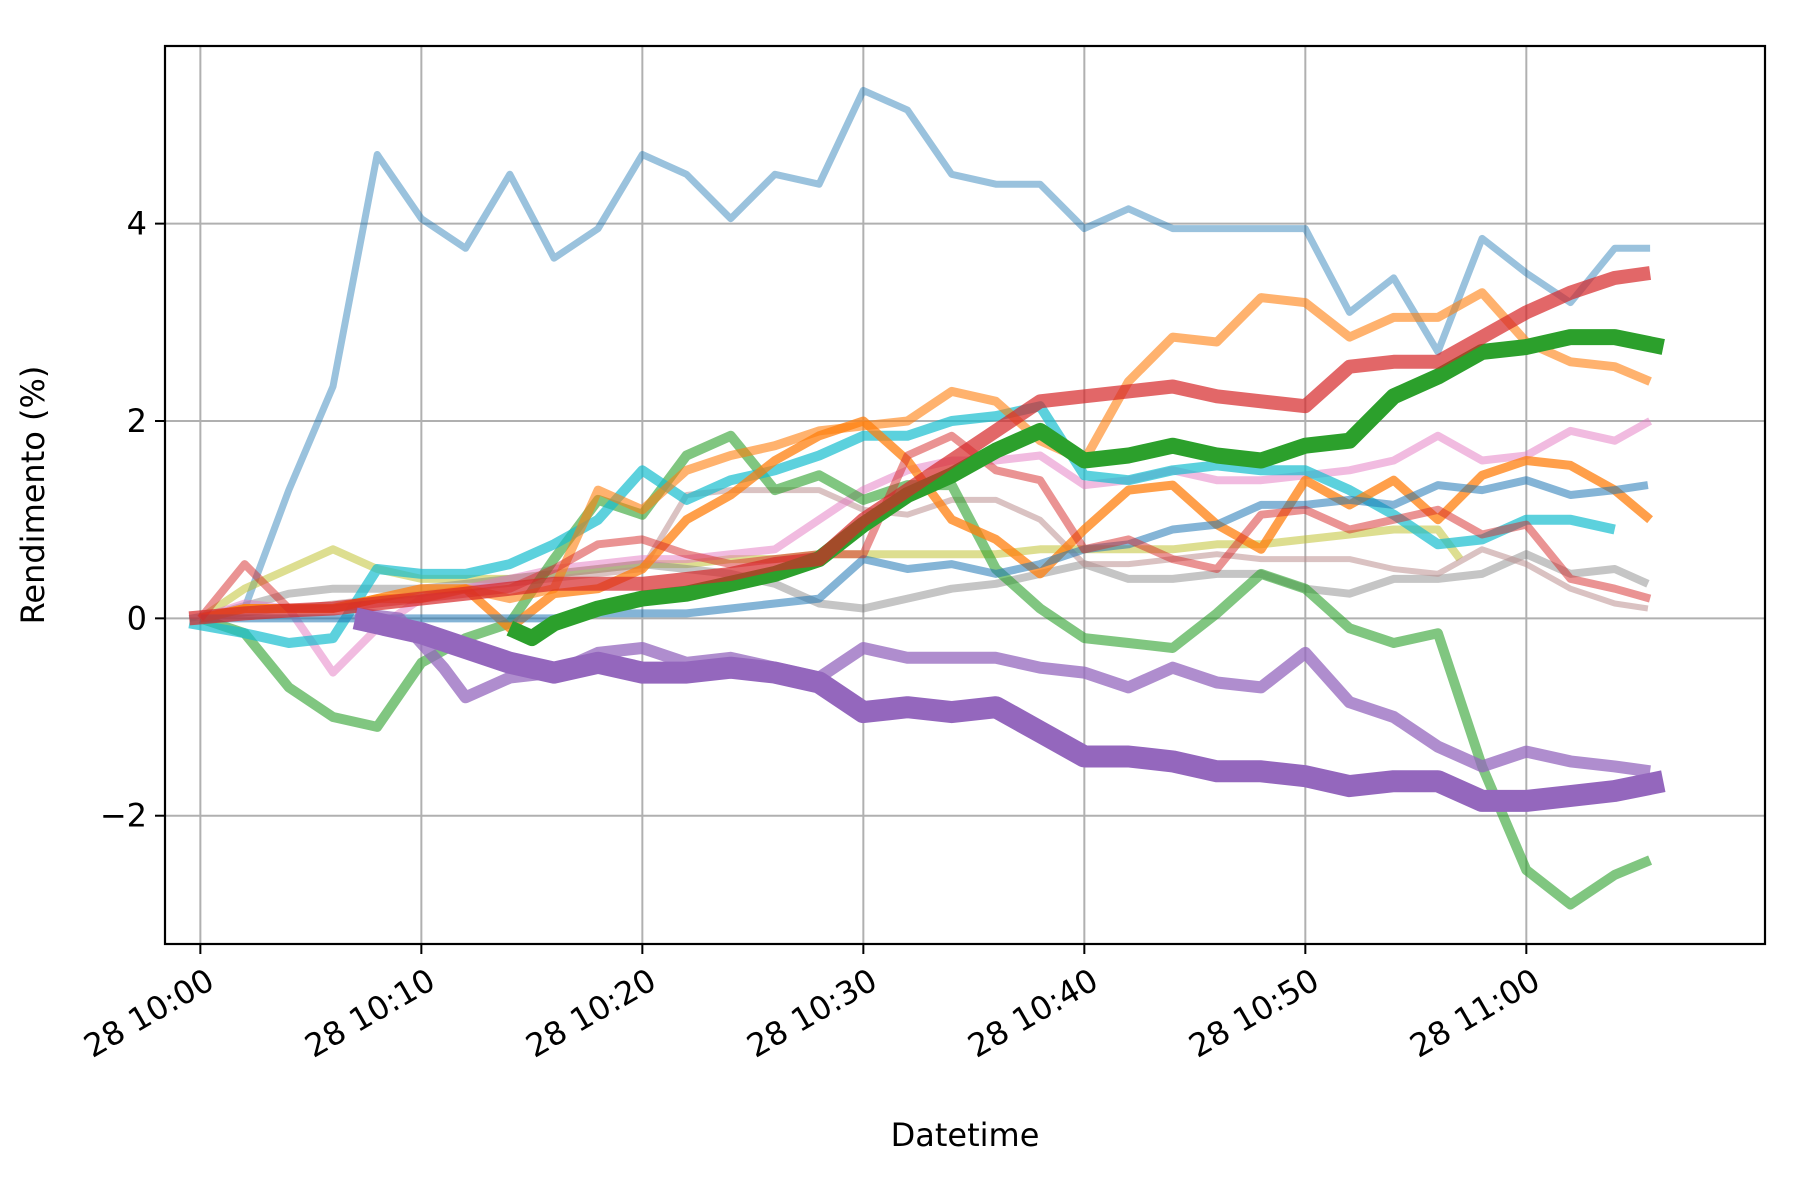 The width and height of the screenshot is (1800, 1200). What do you see at coordinates (137, 618) in the screenshot?
I see `y-tick-label: 0` at bounding box center [137, 618].